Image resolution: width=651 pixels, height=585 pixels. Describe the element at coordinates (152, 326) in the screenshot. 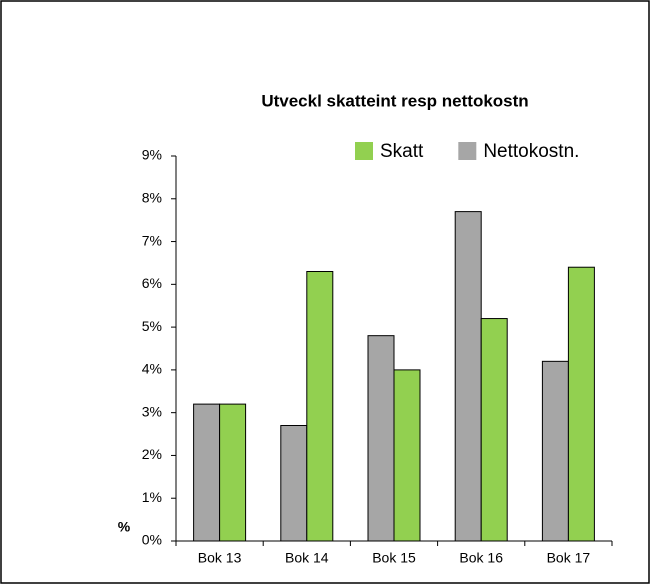

I see `y-tick-label: 5%` at that location.